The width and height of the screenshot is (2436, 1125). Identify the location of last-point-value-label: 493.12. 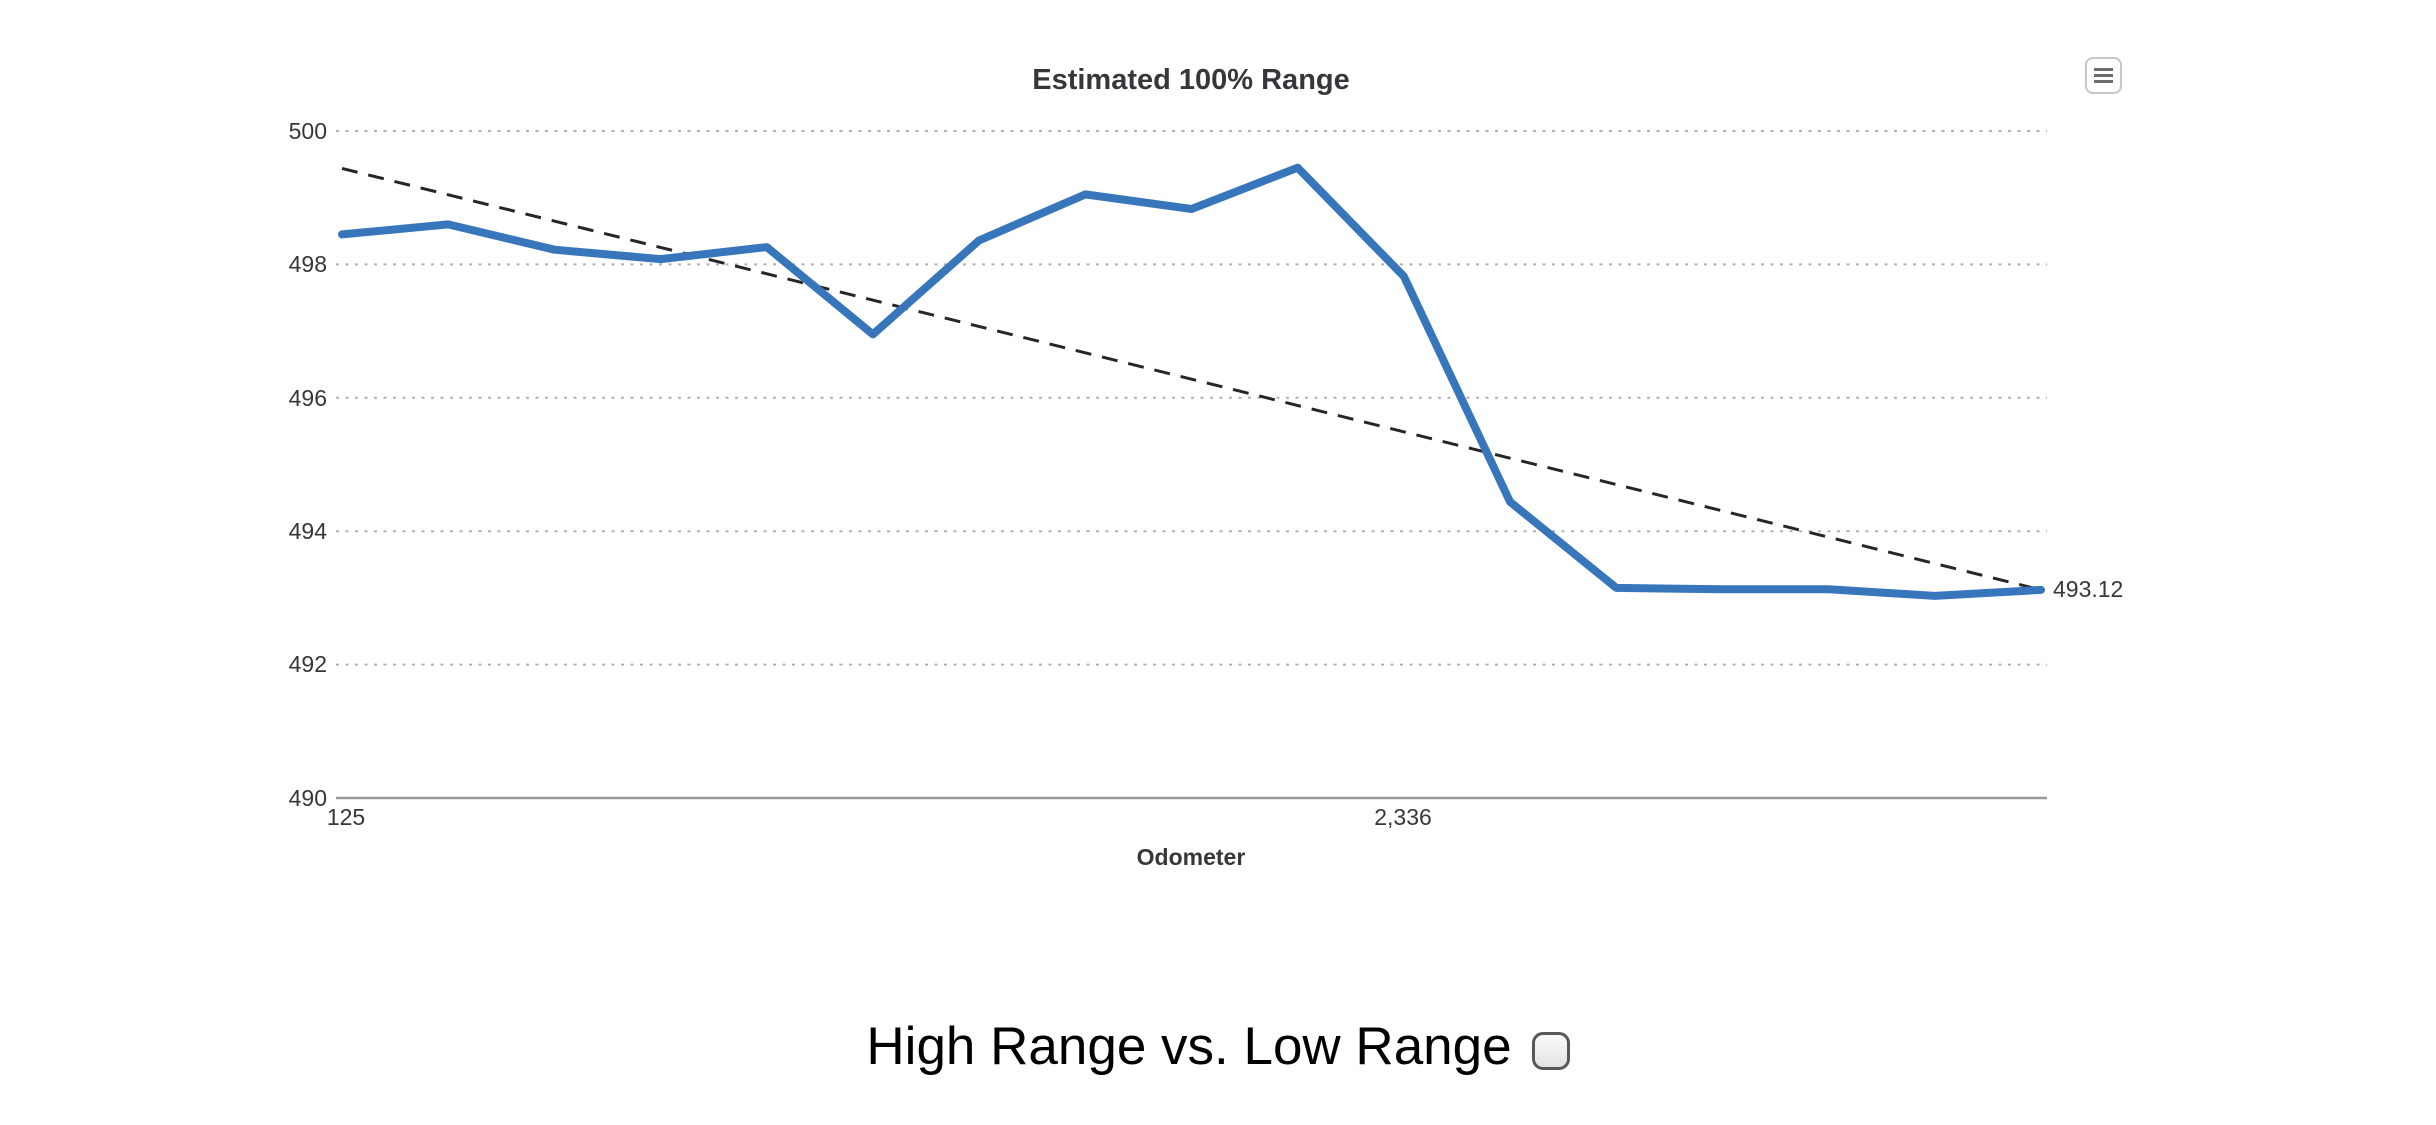
(2088, 589).